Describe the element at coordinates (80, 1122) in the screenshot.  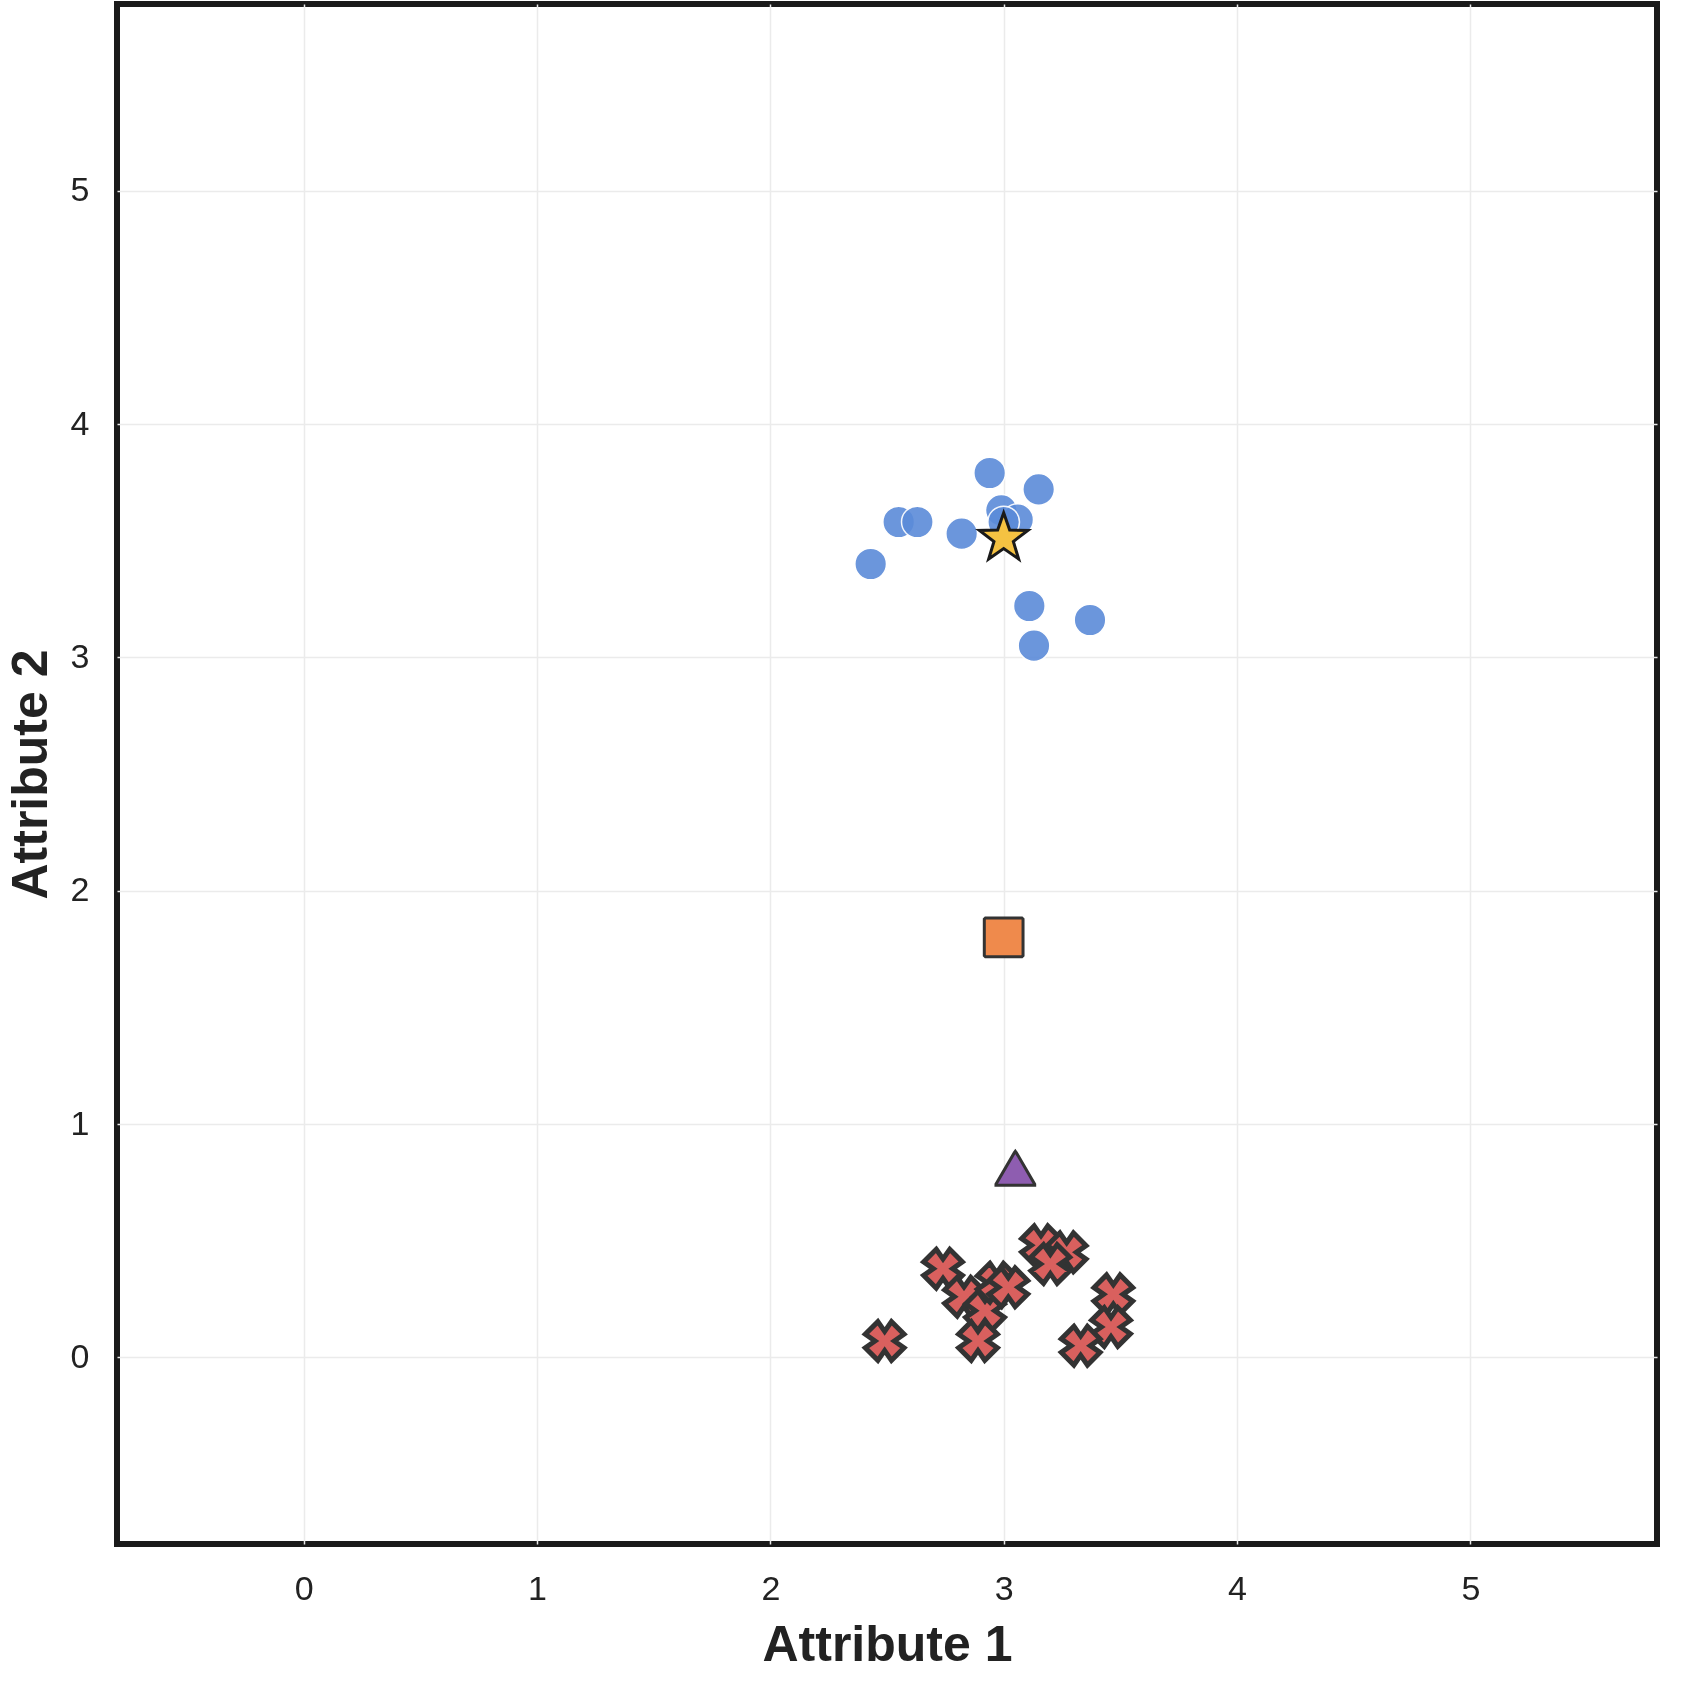
I see `y-tick-label: 1` at that location.